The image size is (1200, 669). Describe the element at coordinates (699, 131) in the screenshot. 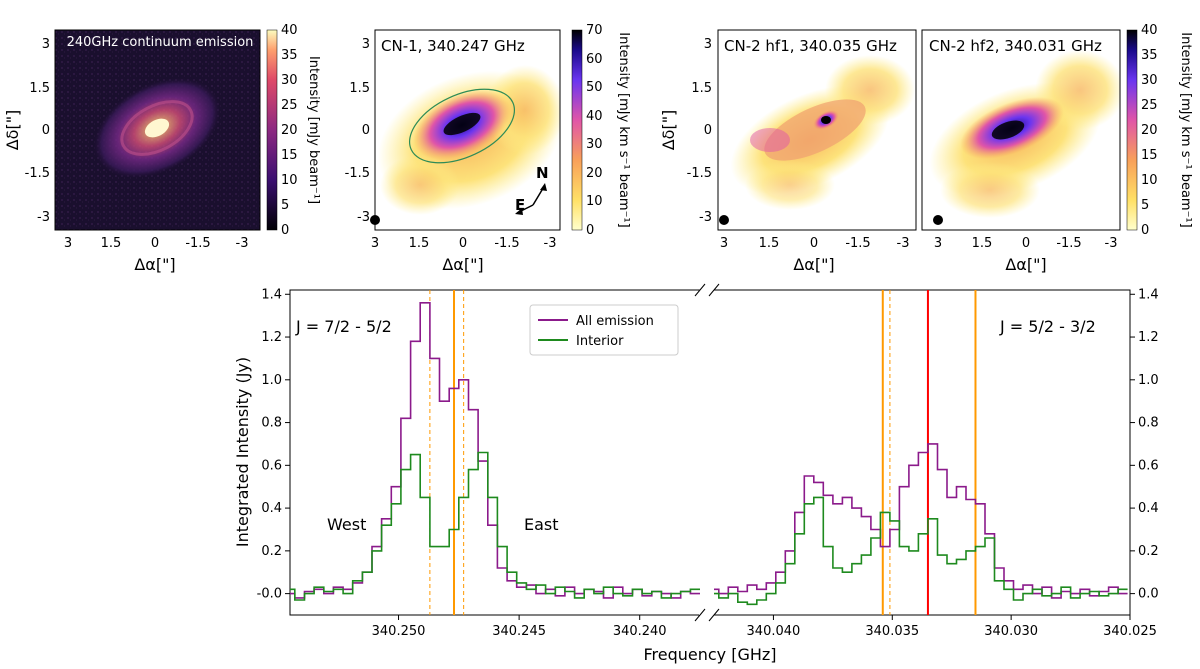

I see `hf1-yticks: 3 1.5 0 -1.5 -3` at that location.